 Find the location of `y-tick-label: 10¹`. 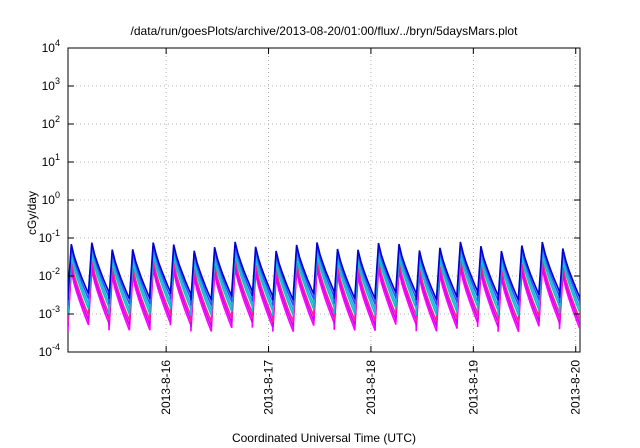

y-tick-label: 10¹ is located at coordinates (51, 160).